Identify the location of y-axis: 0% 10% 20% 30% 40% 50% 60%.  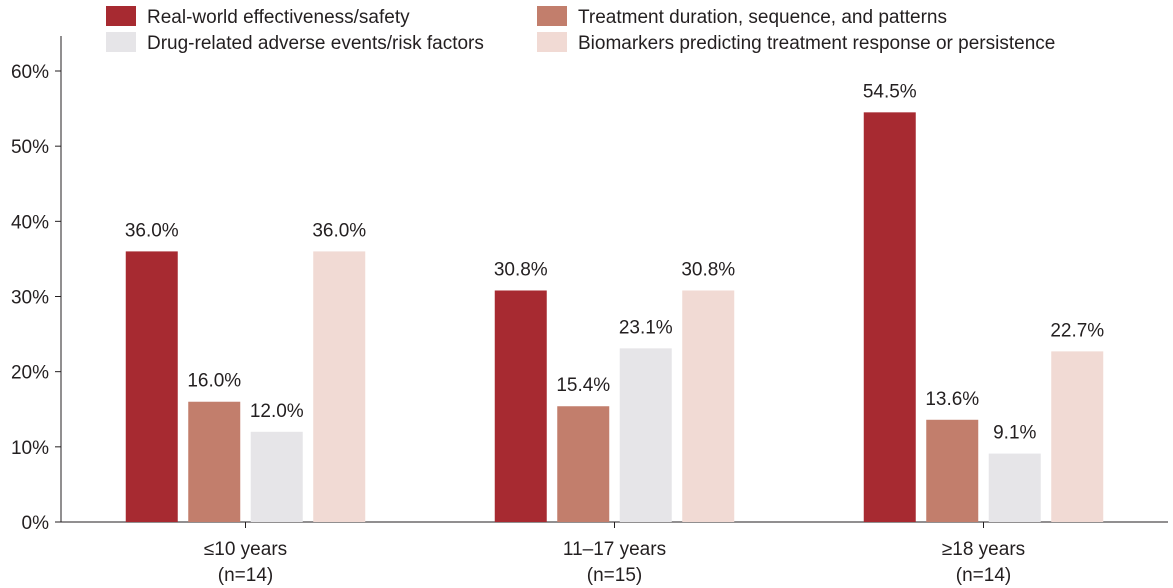
(36, 285).